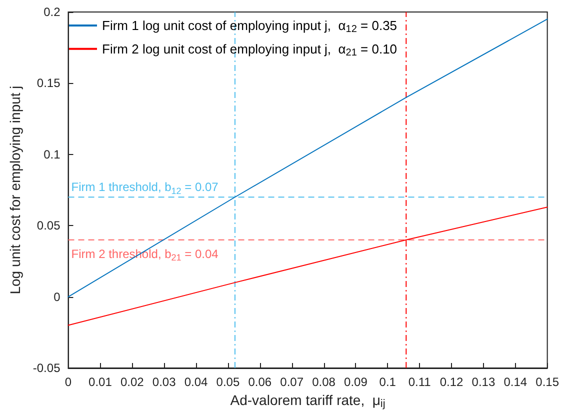  Describe the element at coordinates (292, 382) in the screenshot. I see `x-tick-label: 0.07` at that location.